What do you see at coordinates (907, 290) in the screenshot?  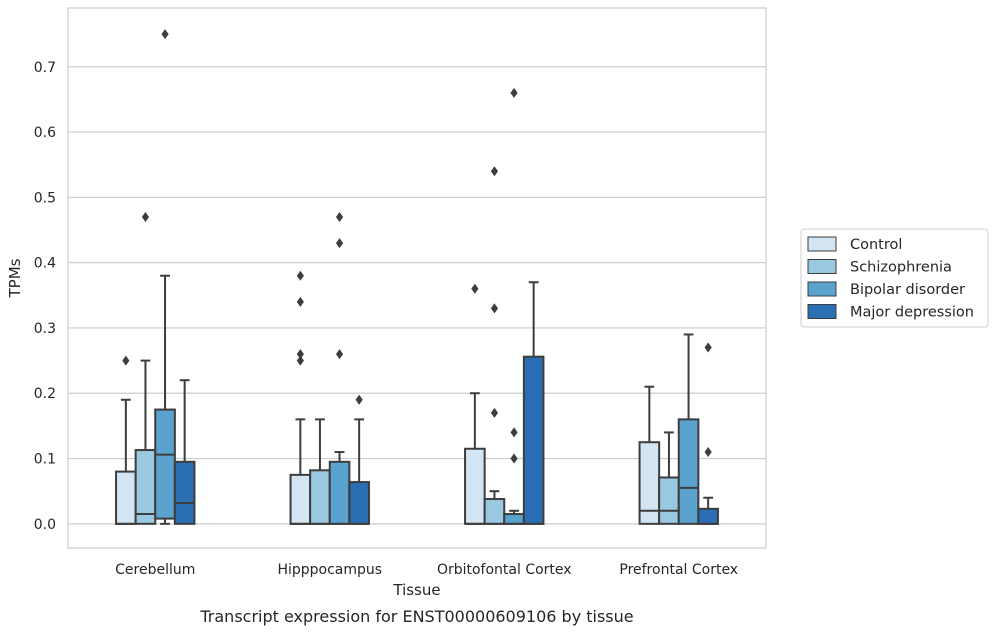 I see `legend-label: Bipolar disorder` at bounding box center [907, 290].